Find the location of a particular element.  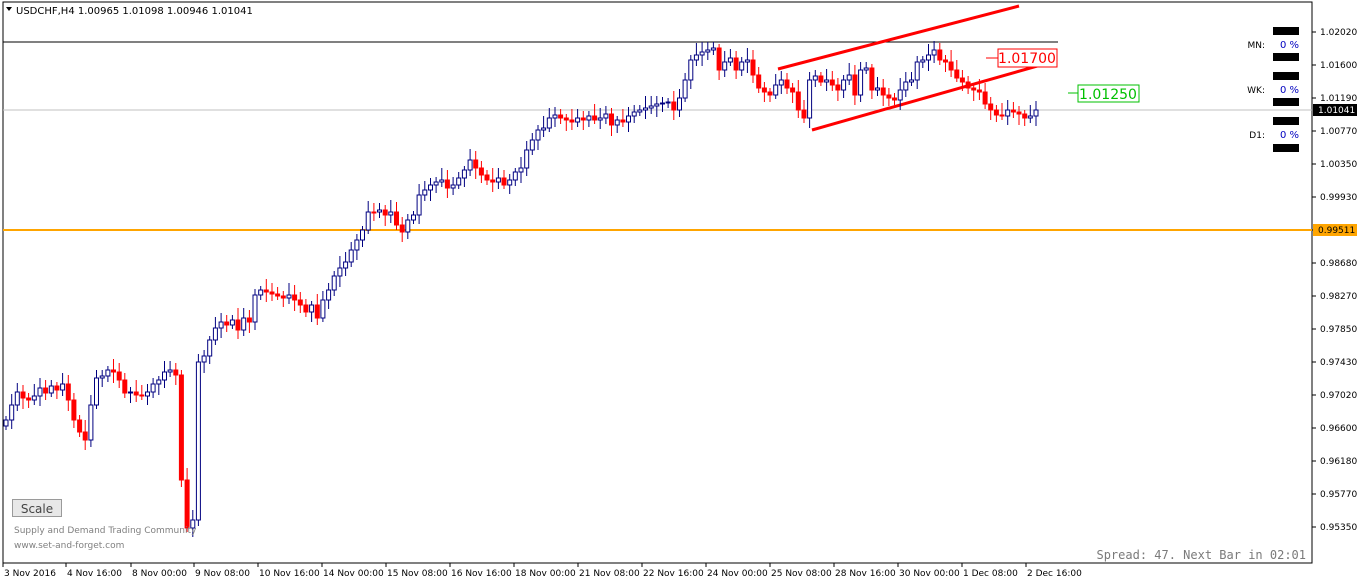

red-level-label: 1.01700 is located at coordinates (1027, 59).